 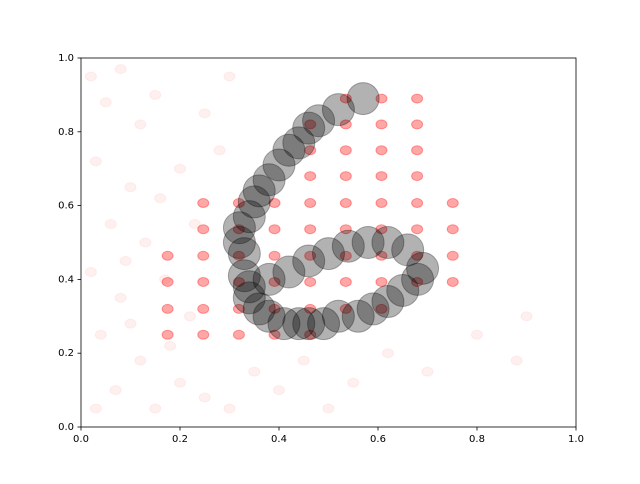 I want to click on y-tick-label: 0.4, so click(x=66, y=279).